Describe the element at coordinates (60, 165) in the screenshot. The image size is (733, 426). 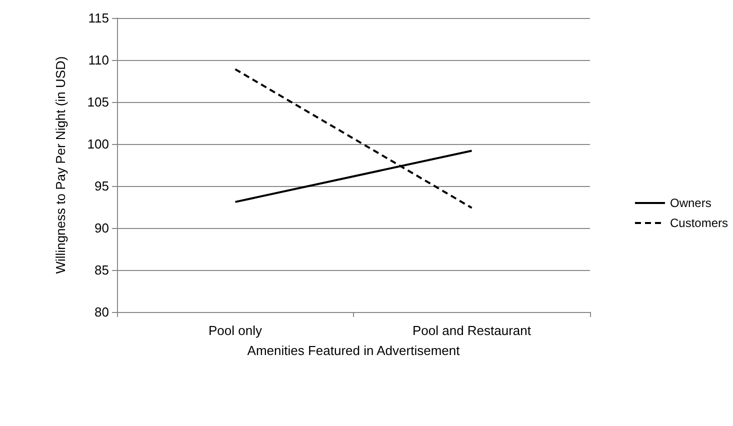
I see `y-axis-title: Willingness to Pay Per Night (in USD)` at that location.